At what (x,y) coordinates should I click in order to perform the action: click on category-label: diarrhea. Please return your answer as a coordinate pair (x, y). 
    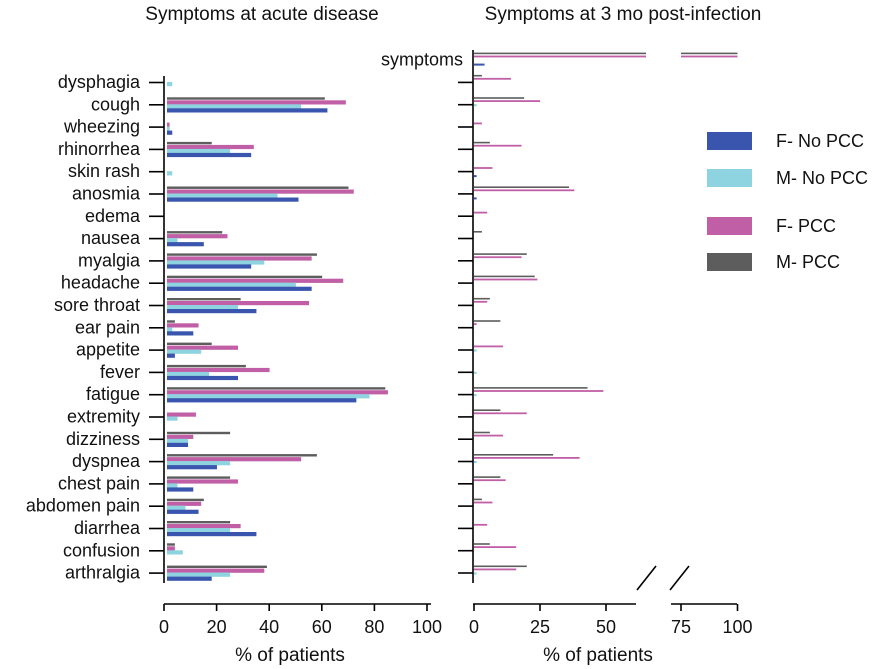
    Looking at the image, I should click on (107, 528).